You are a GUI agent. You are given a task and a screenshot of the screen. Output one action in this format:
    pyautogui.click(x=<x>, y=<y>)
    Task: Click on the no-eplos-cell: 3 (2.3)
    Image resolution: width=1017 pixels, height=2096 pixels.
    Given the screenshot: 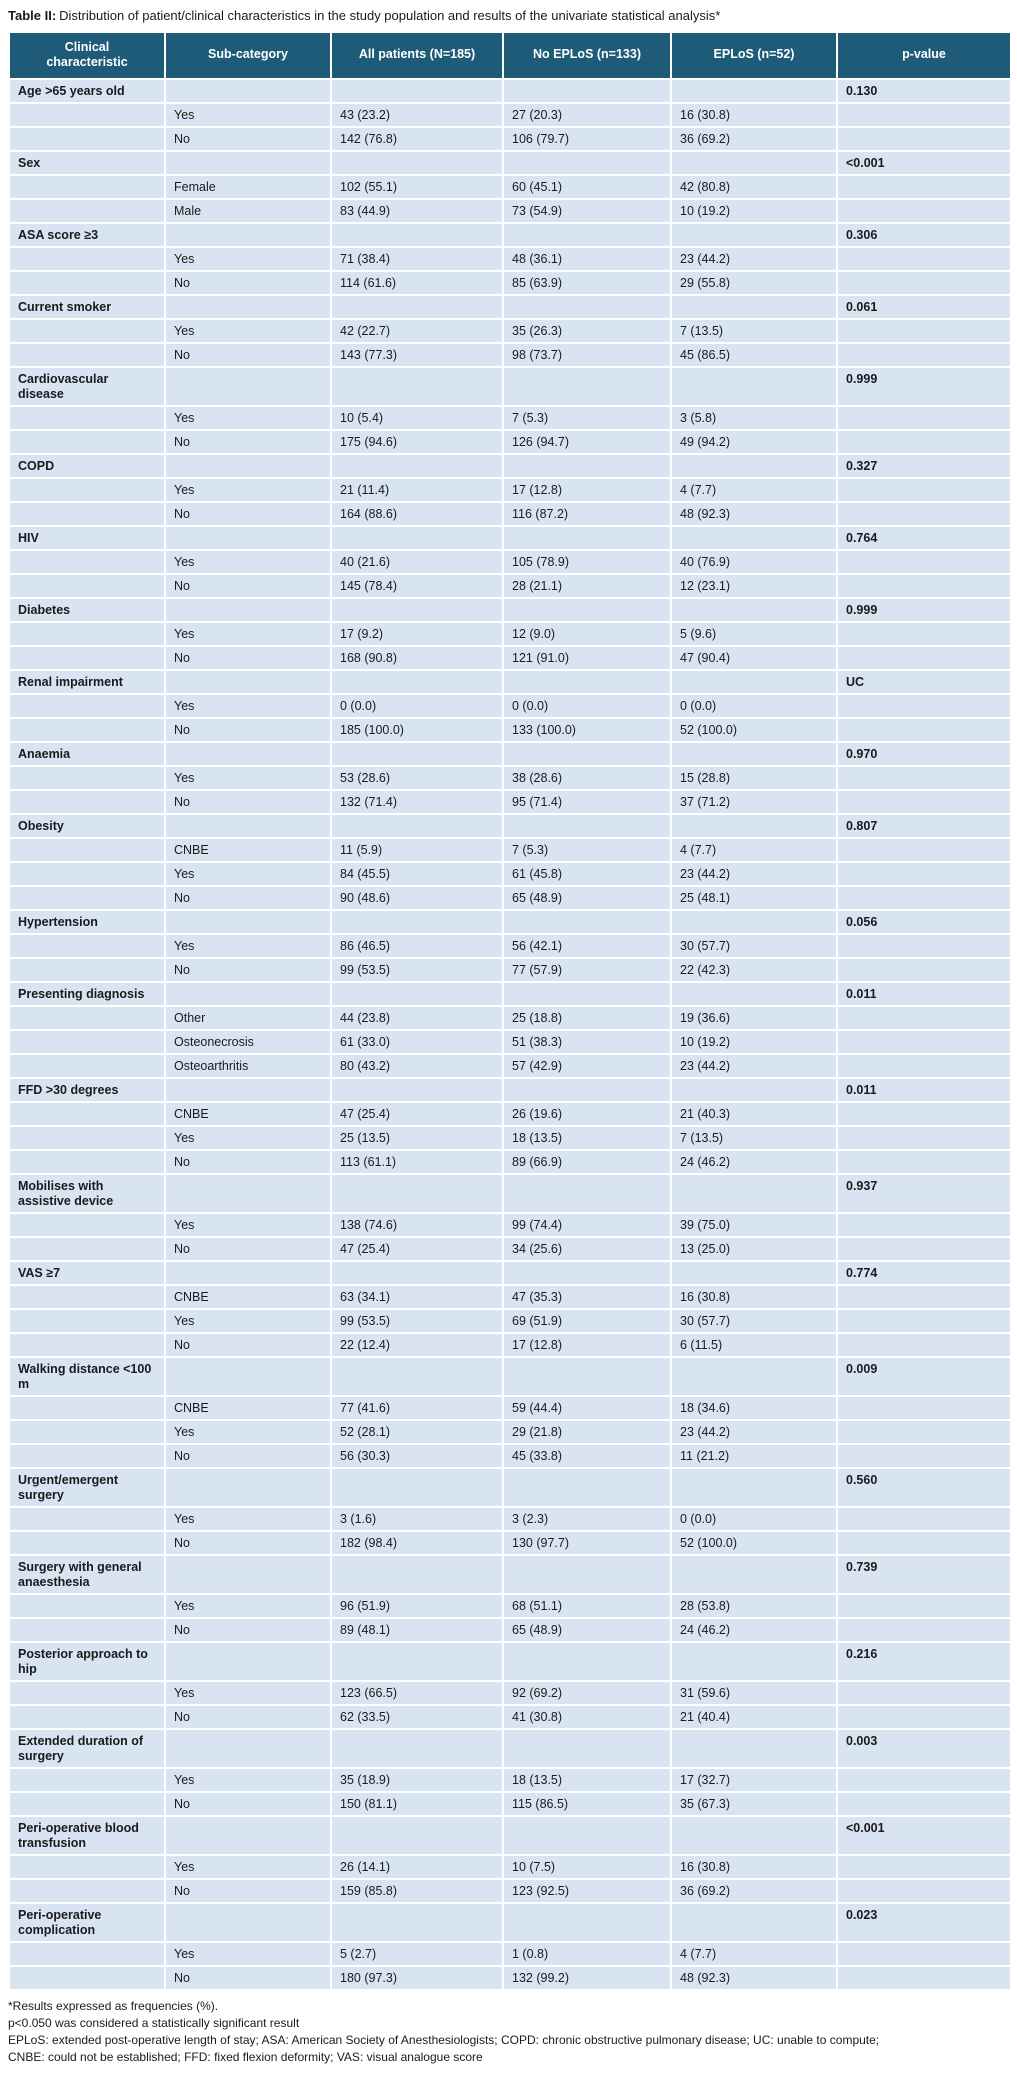 What is the action you would take?
    pyautogui.click(x=587, y=1518)
    